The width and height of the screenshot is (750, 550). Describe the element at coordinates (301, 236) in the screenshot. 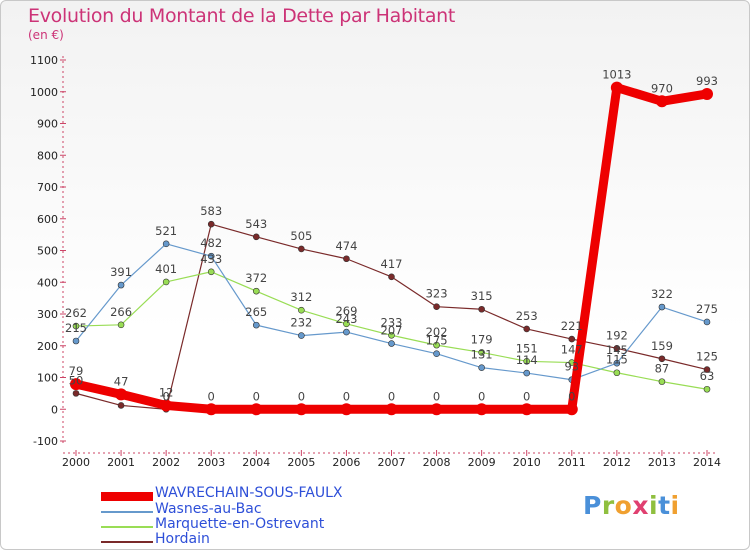

I see `data-label-hordain: 505` at that location.